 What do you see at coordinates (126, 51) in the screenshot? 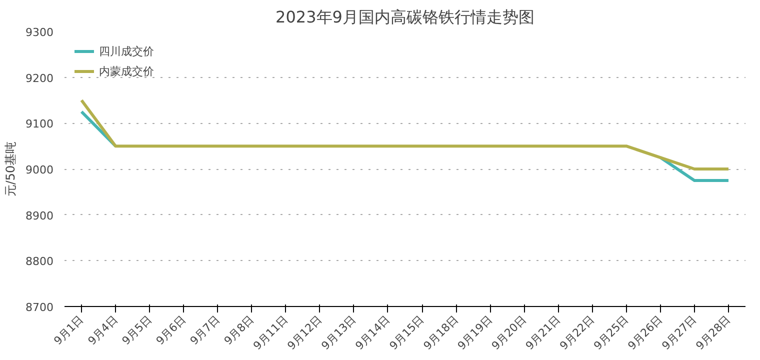
I see `legend-label: 四川成交价` at bounding box center [126, 51].